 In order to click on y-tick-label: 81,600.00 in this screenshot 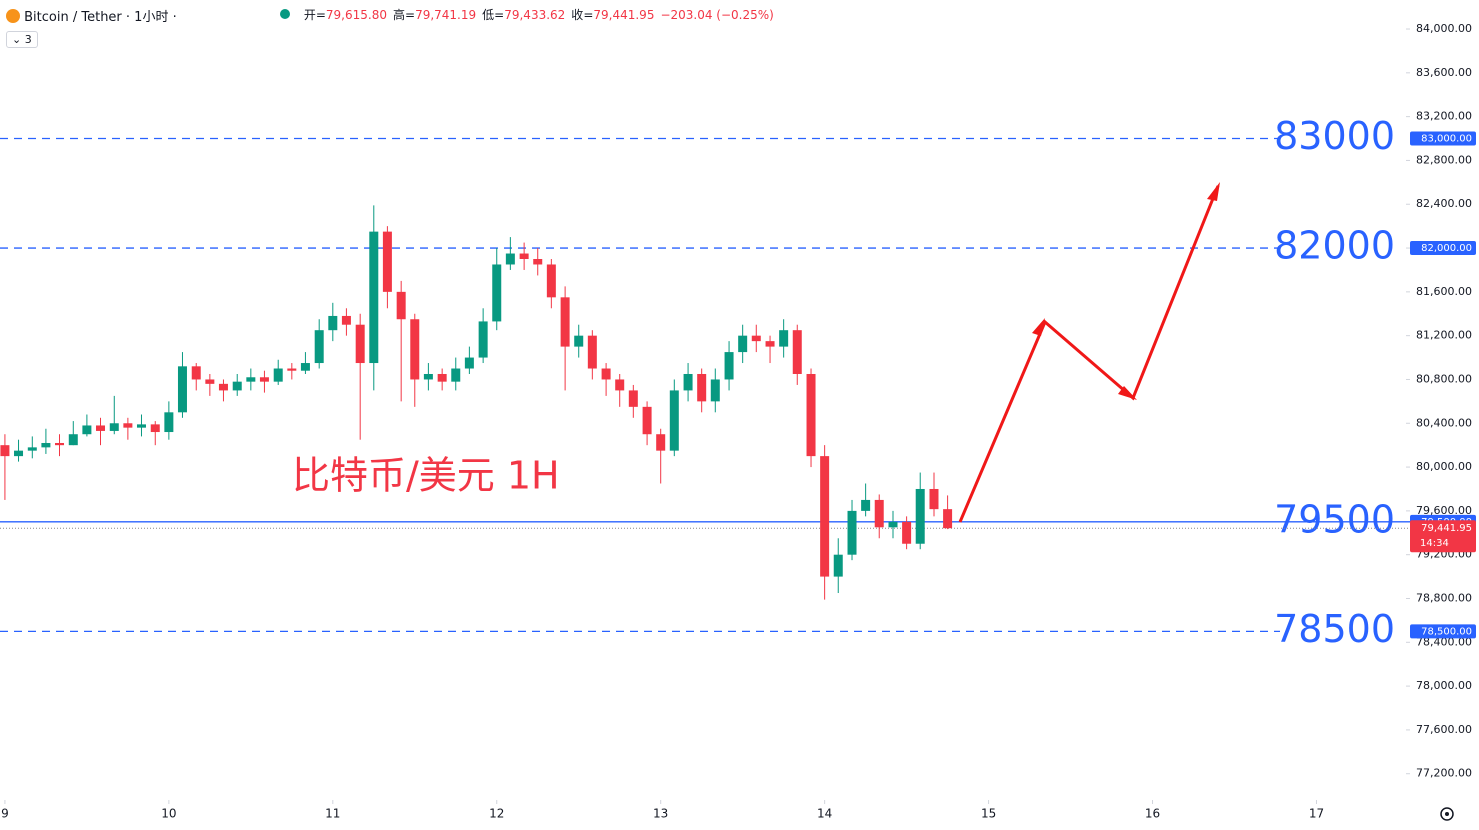, I will do `click(1444, 291)`.